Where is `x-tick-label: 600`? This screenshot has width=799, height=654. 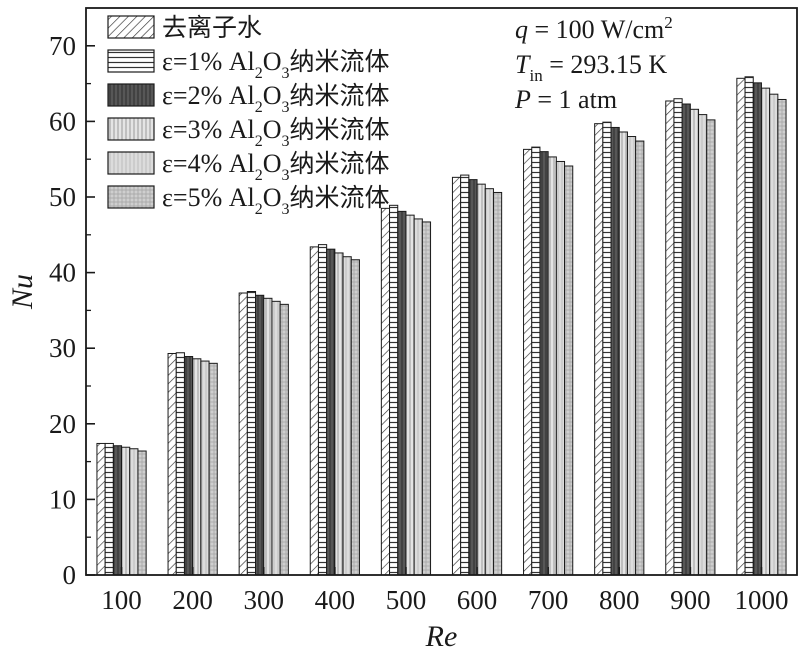
x-tick-label: 600 is located at coordinates (477, 600).